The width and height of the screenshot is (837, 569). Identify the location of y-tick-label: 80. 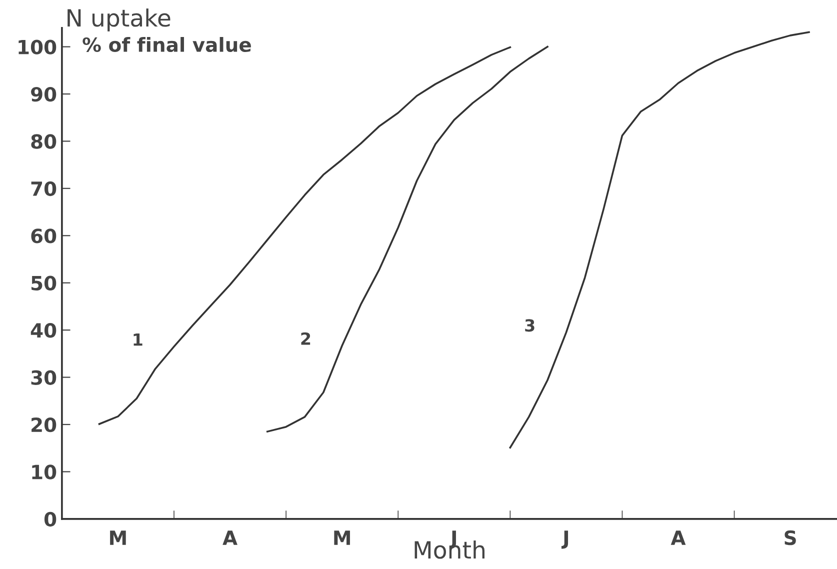
(43, 141).